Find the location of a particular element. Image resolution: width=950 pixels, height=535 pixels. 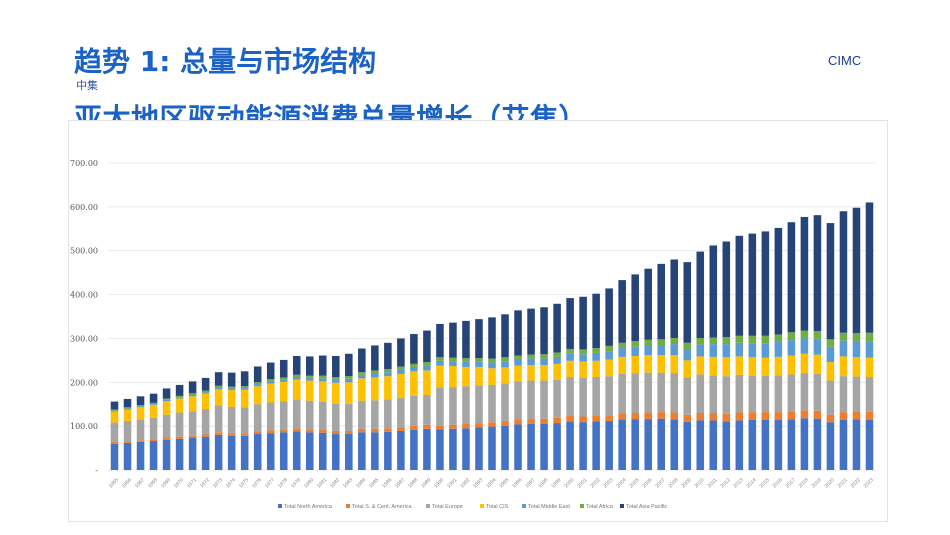

x-tick-label: 2006 is located at coordinates (647, 483).